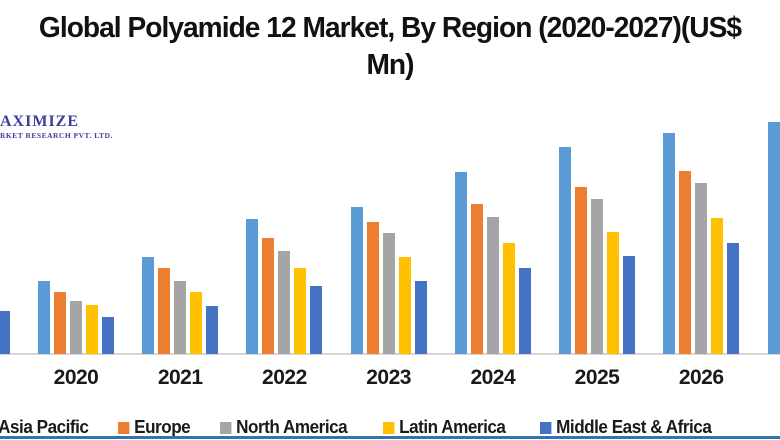 This screenshot has height=440, width=780. I want to click on bar-north-america-2022, so click(284, 302).